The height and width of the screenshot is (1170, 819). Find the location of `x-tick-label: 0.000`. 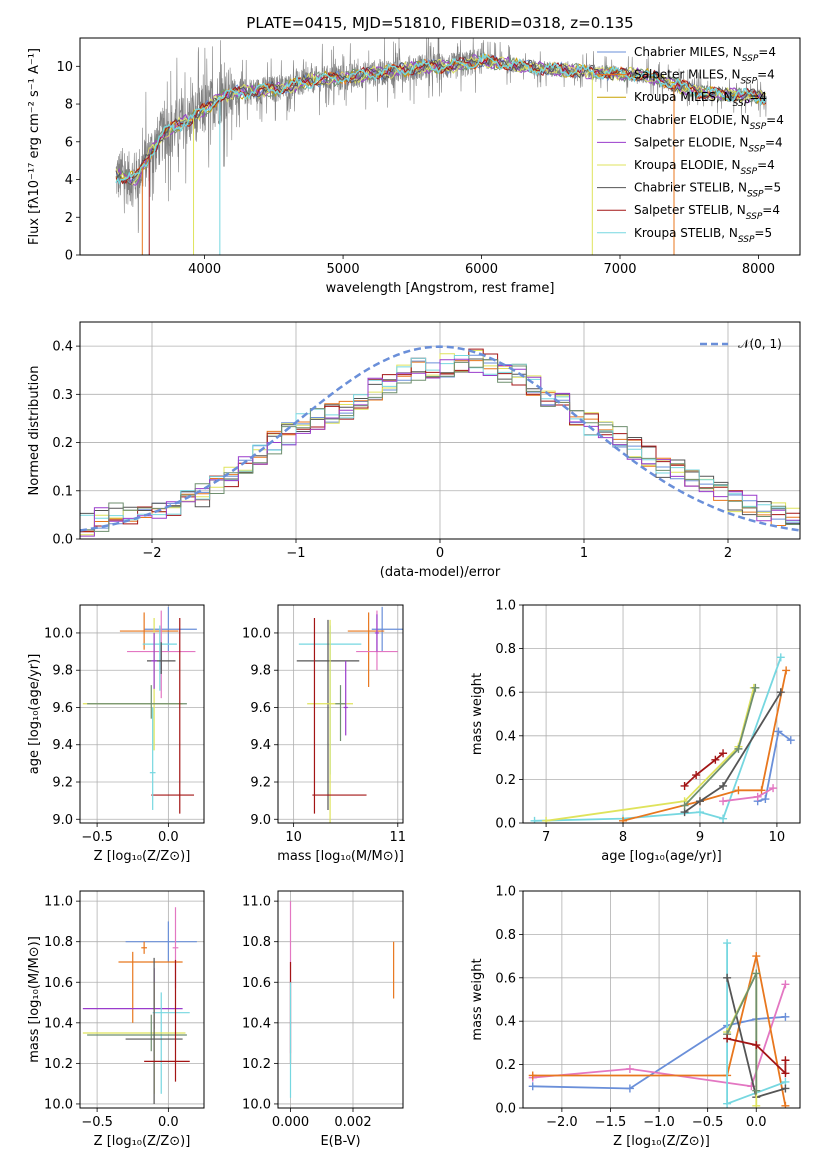

x-tick-label: 0.000 is located at coordinates (290, 1122).